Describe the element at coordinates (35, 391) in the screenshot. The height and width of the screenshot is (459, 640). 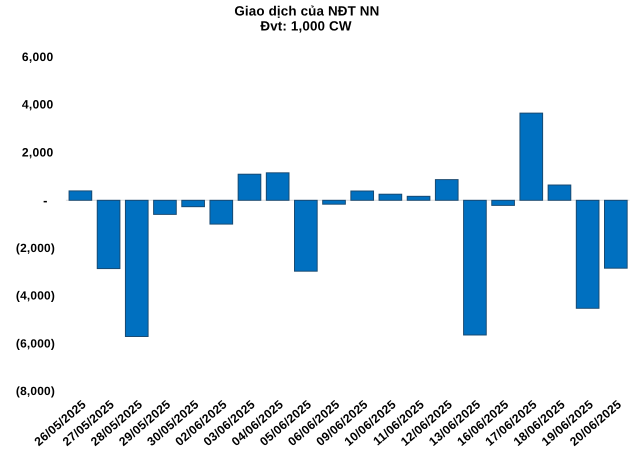
I see `svg-text: (8,000)` at that location.